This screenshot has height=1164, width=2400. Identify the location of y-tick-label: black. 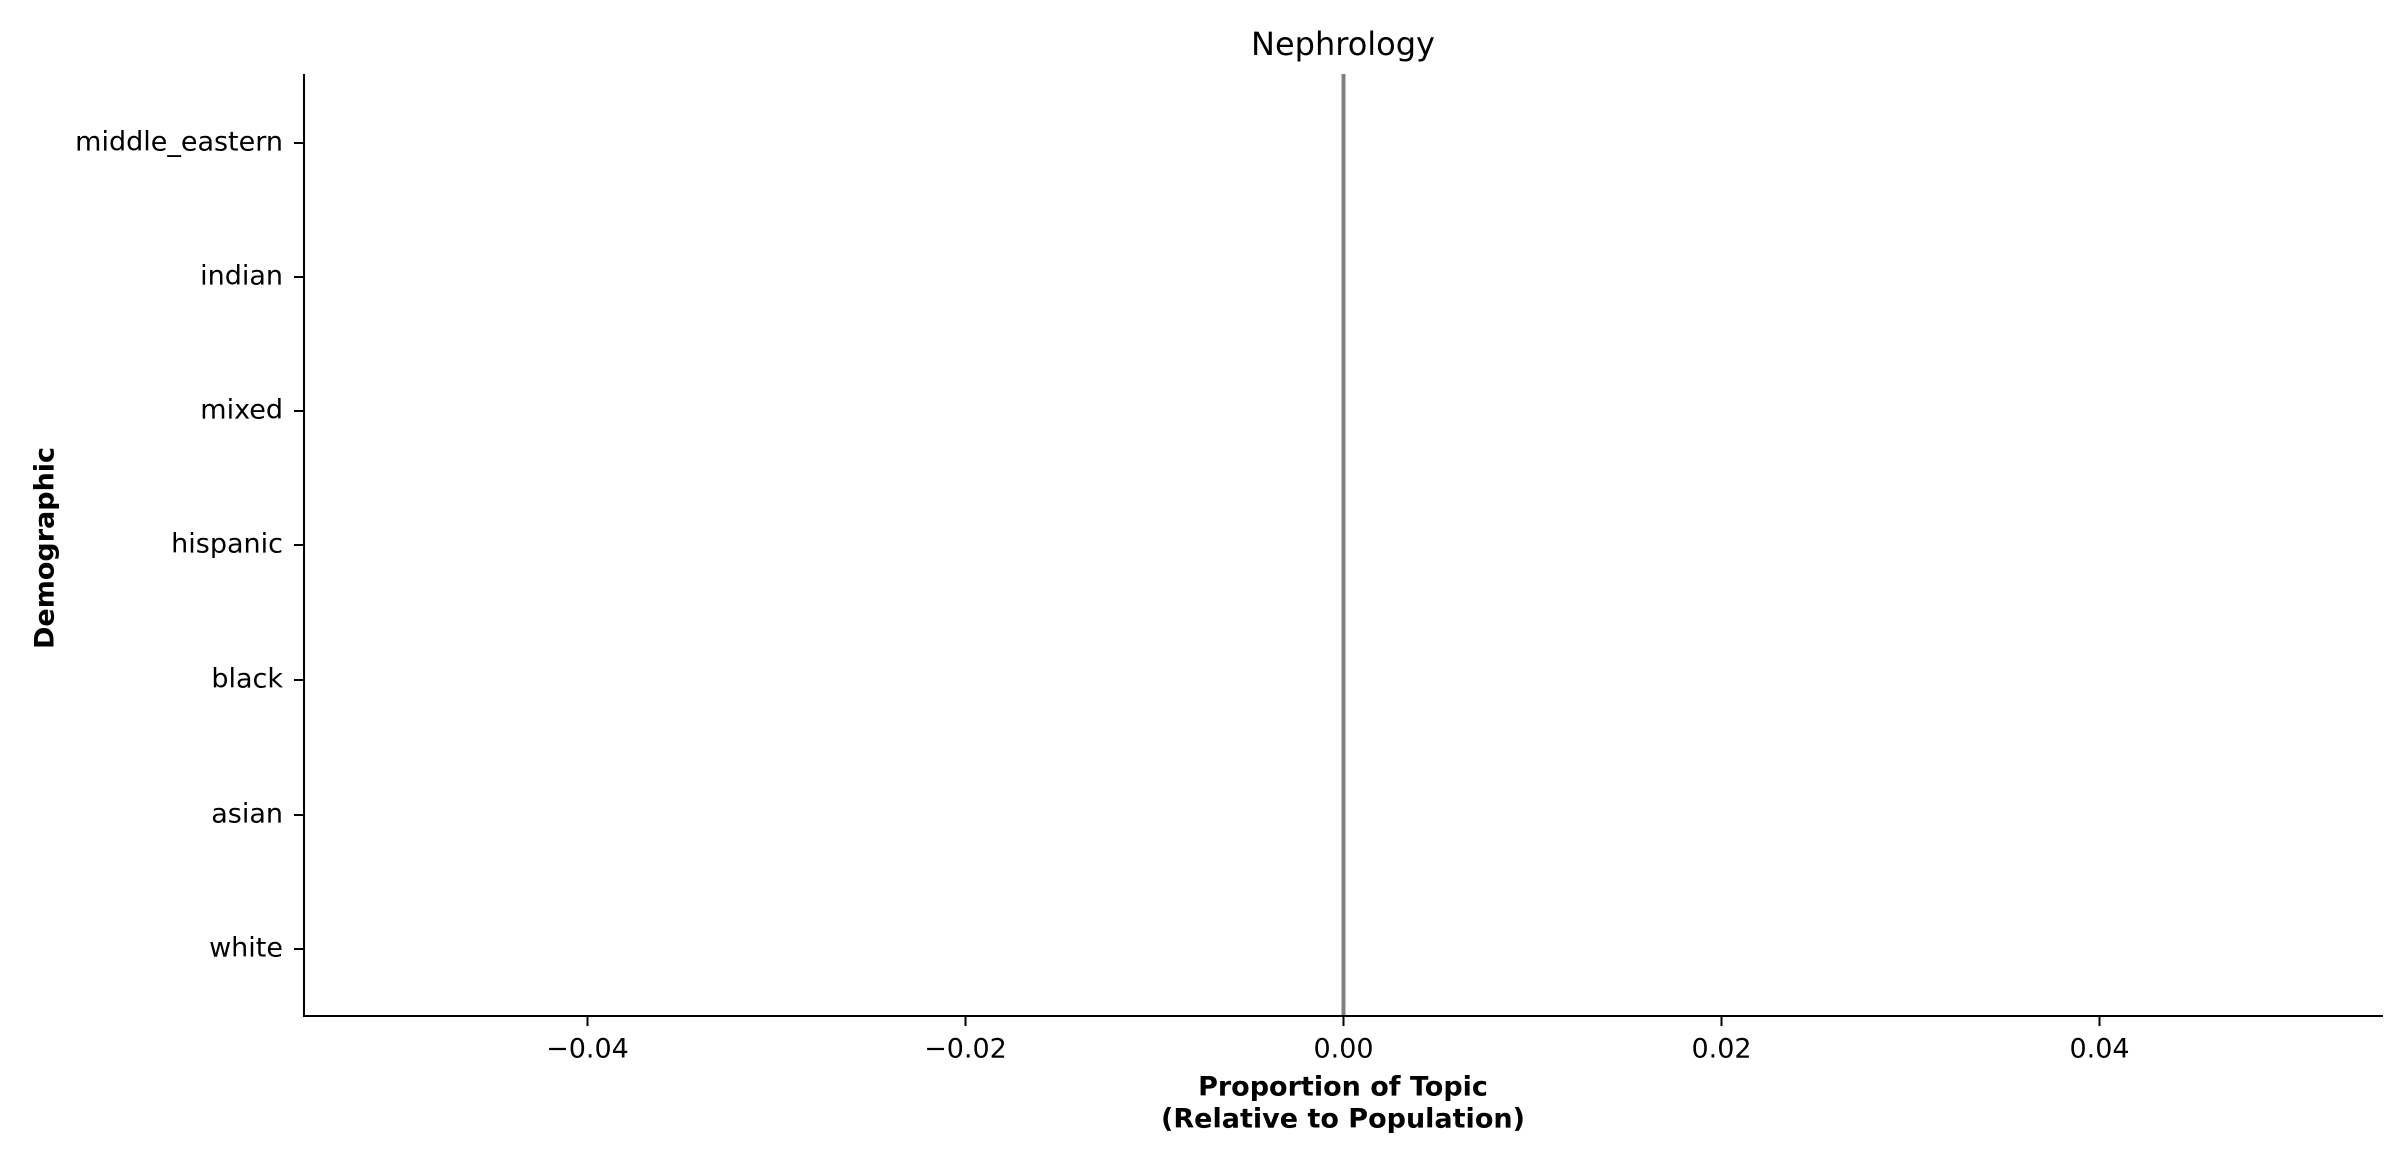
(247, 679).